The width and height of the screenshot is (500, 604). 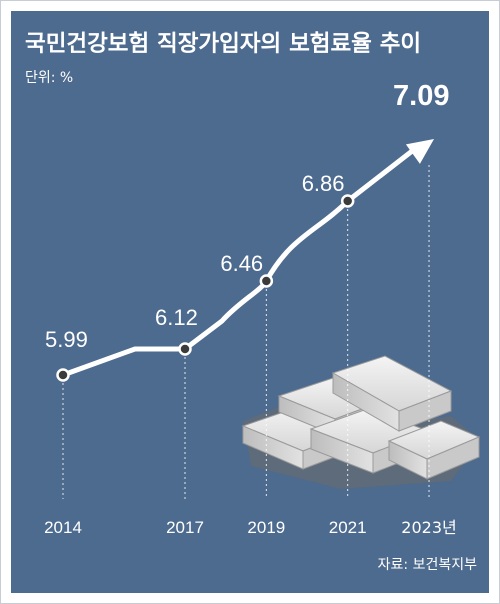 I want to click on x-tick-2023: 2023년, so click(x=428, y=527).